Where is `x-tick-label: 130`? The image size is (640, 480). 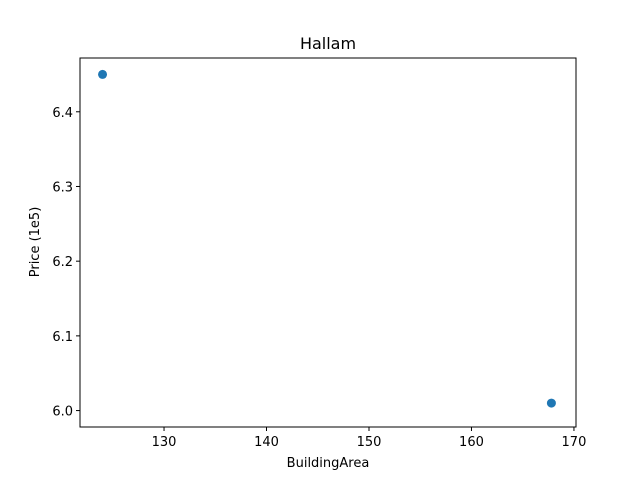 x-tick-label: 130 is located at coordinates (164, 442).